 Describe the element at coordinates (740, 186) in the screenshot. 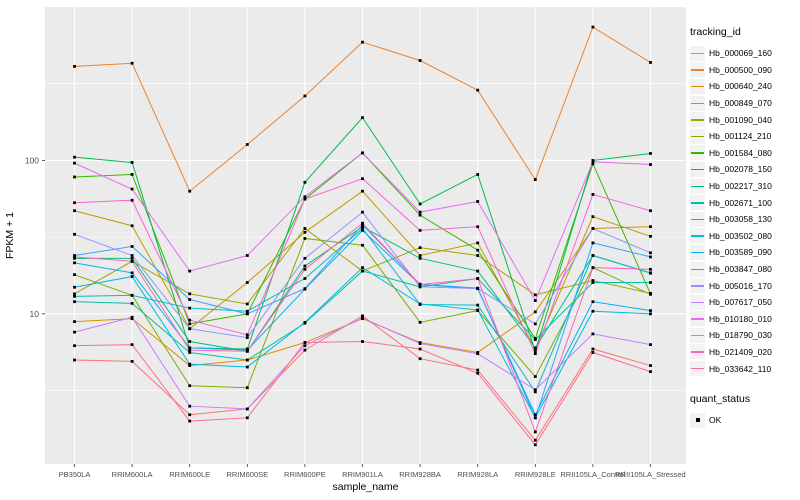

I see `legend-item-label: Hb_002217_310` at that location.